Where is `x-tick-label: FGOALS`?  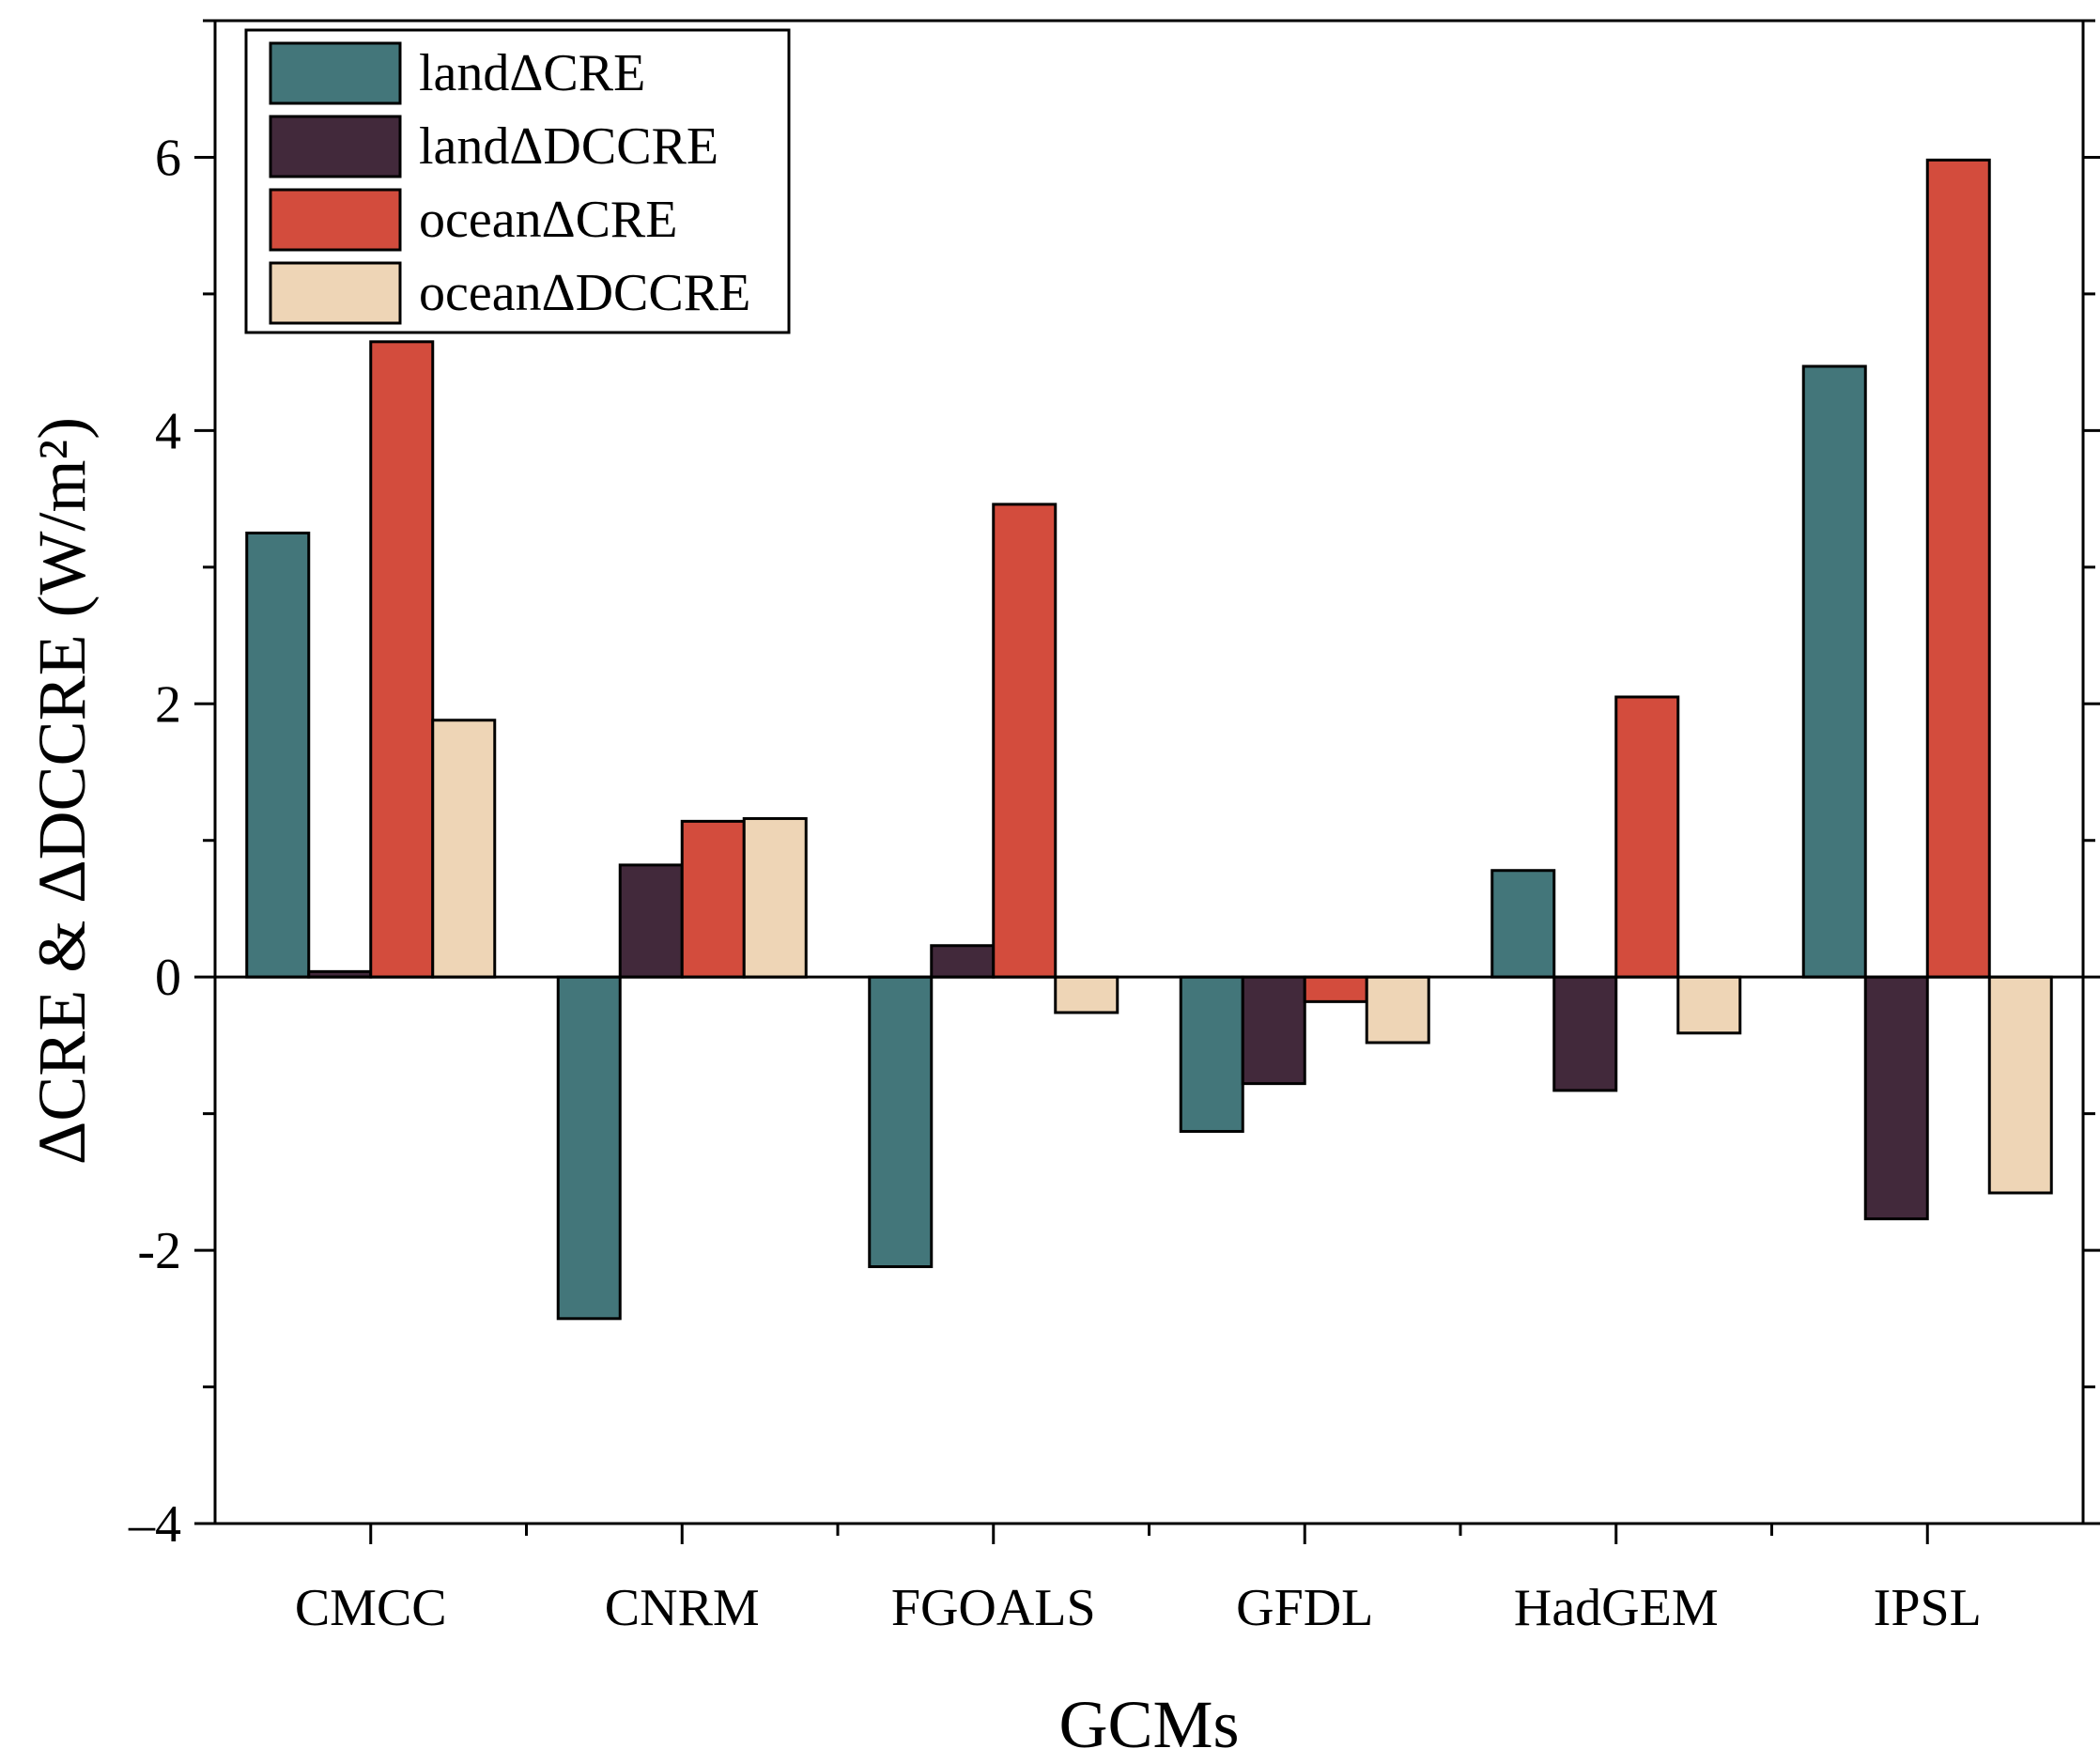 x-tick-label: FGOALS is located at coordinates (993, 1608).